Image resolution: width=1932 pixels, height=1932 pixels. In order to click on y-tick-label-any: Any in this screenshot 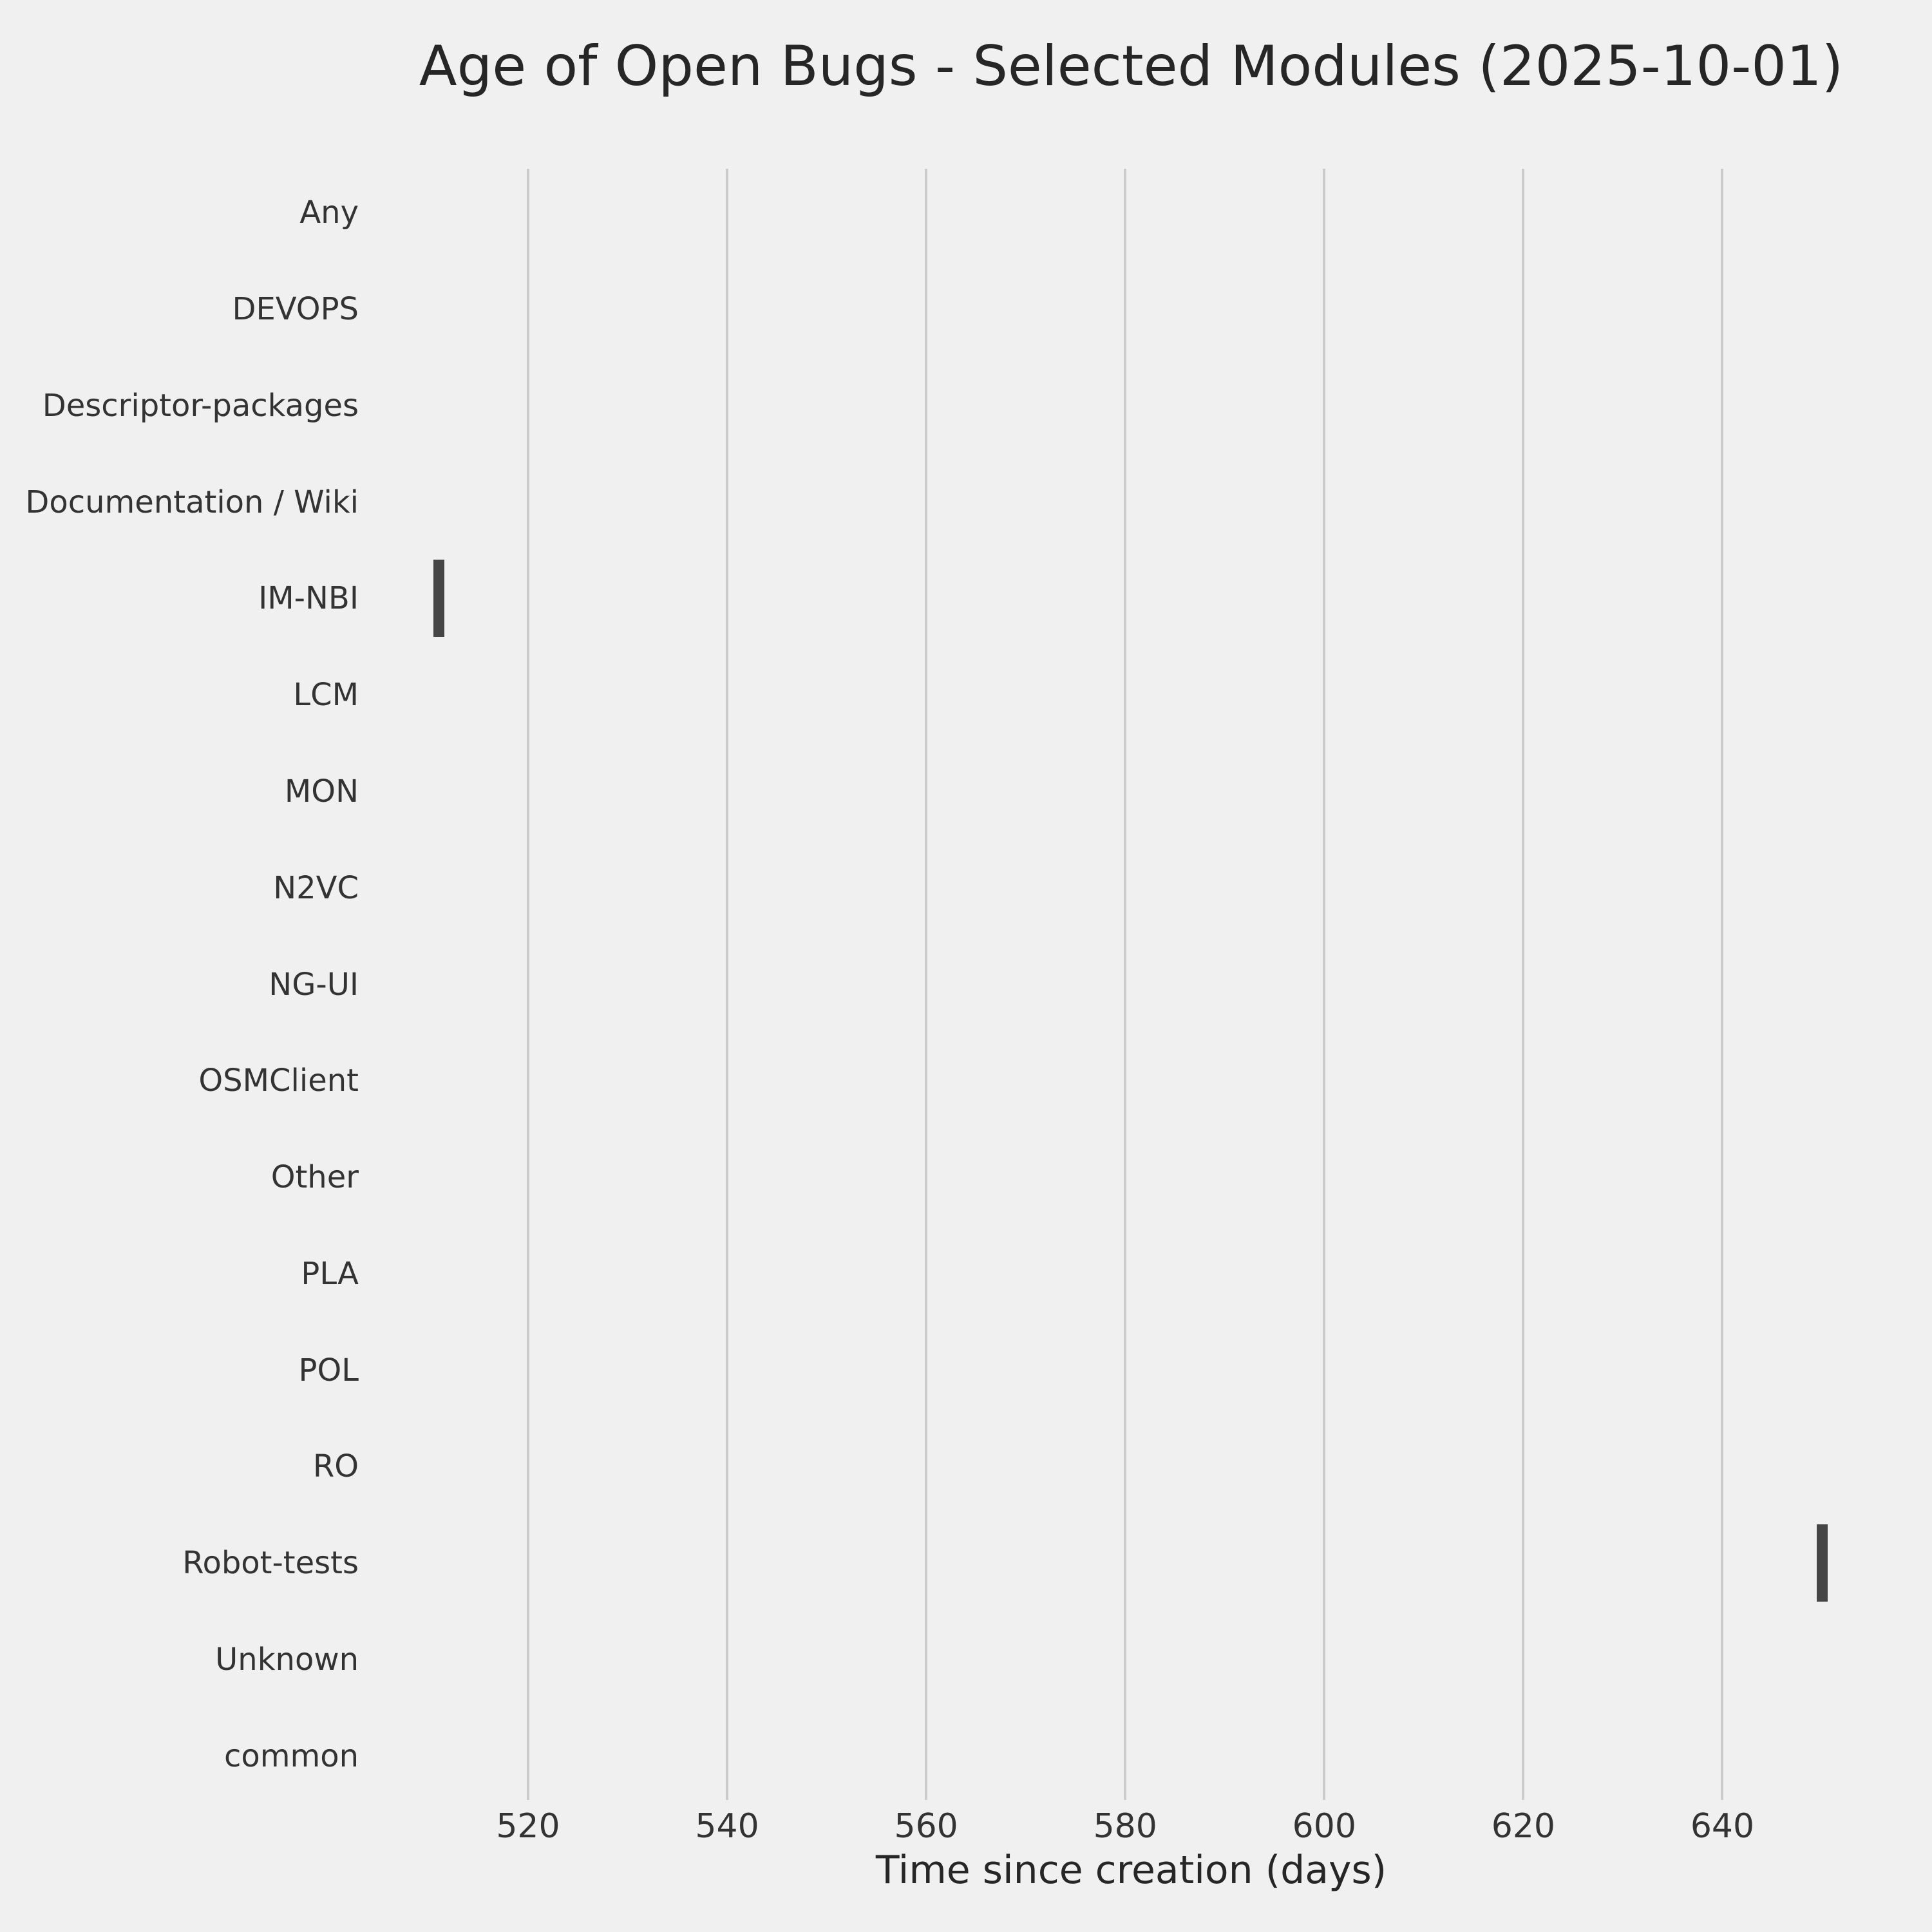, I will do `click(329, 213)`.